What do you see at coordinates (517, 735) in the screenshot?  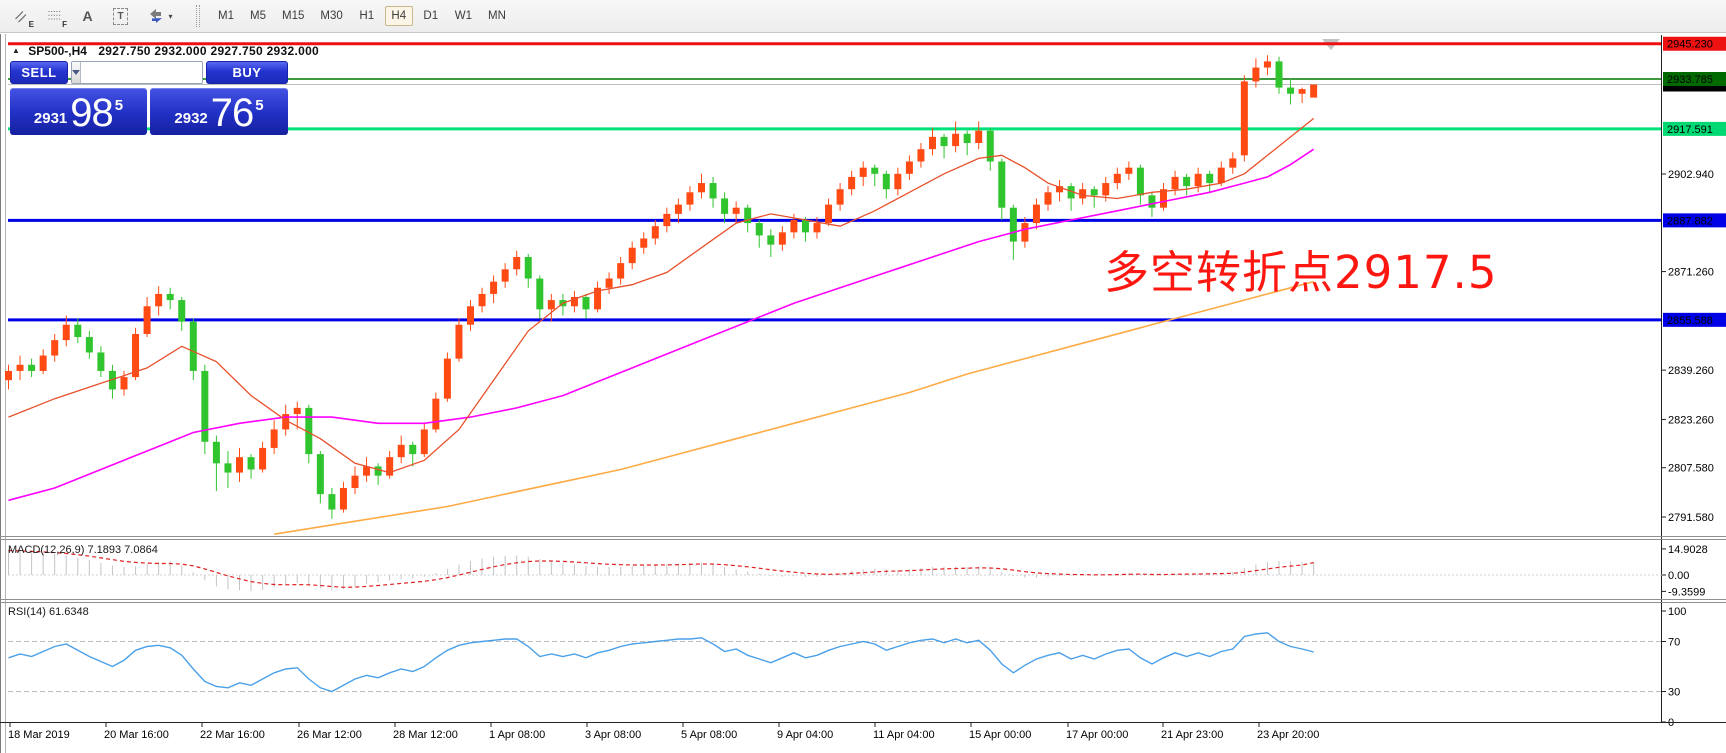 I see `svg-text: 1 Apr 08:00` at bounding box center [517, 735].